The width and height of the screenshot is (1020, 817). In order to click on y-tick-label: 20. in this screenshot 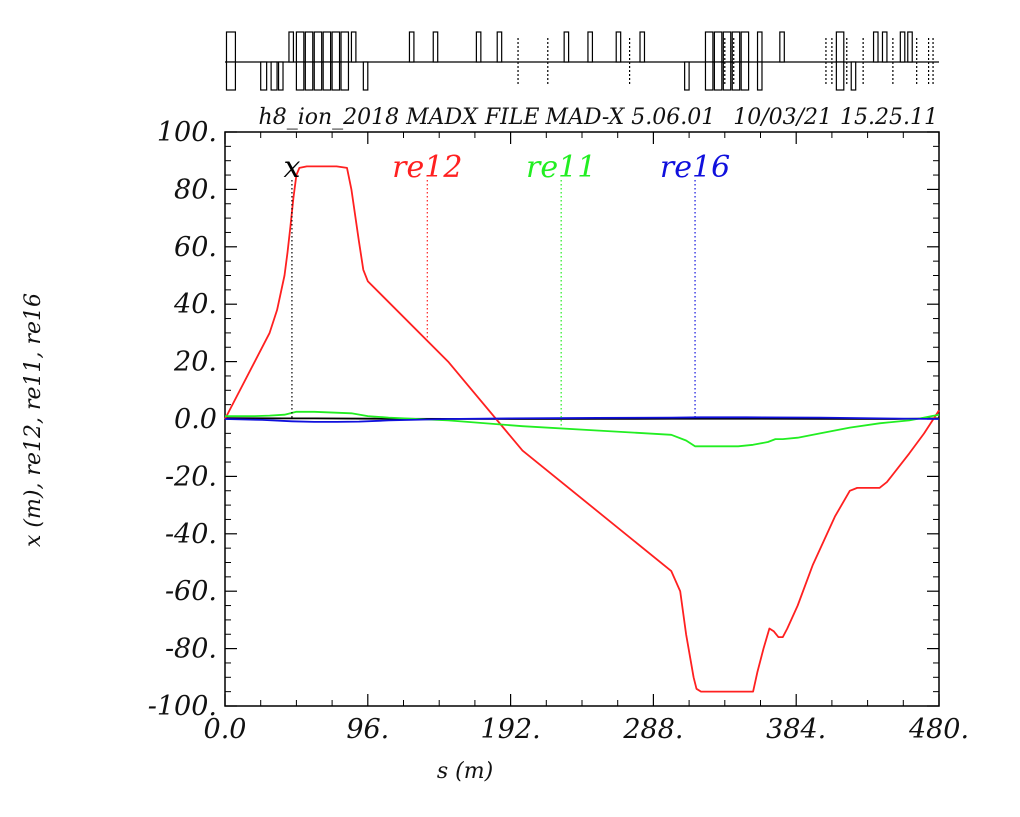, I will do `click(195, 362)`.